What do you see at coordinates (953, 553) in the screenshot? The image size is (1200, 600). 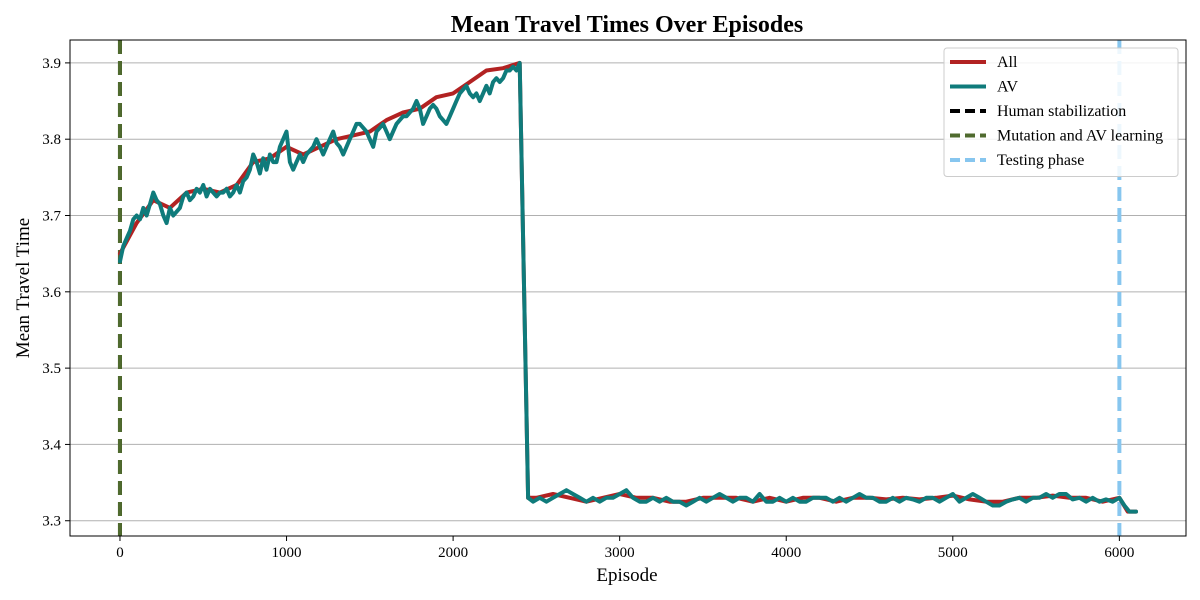 I see `x-tick-label-5: 5000` at bounding box center [953, 553].